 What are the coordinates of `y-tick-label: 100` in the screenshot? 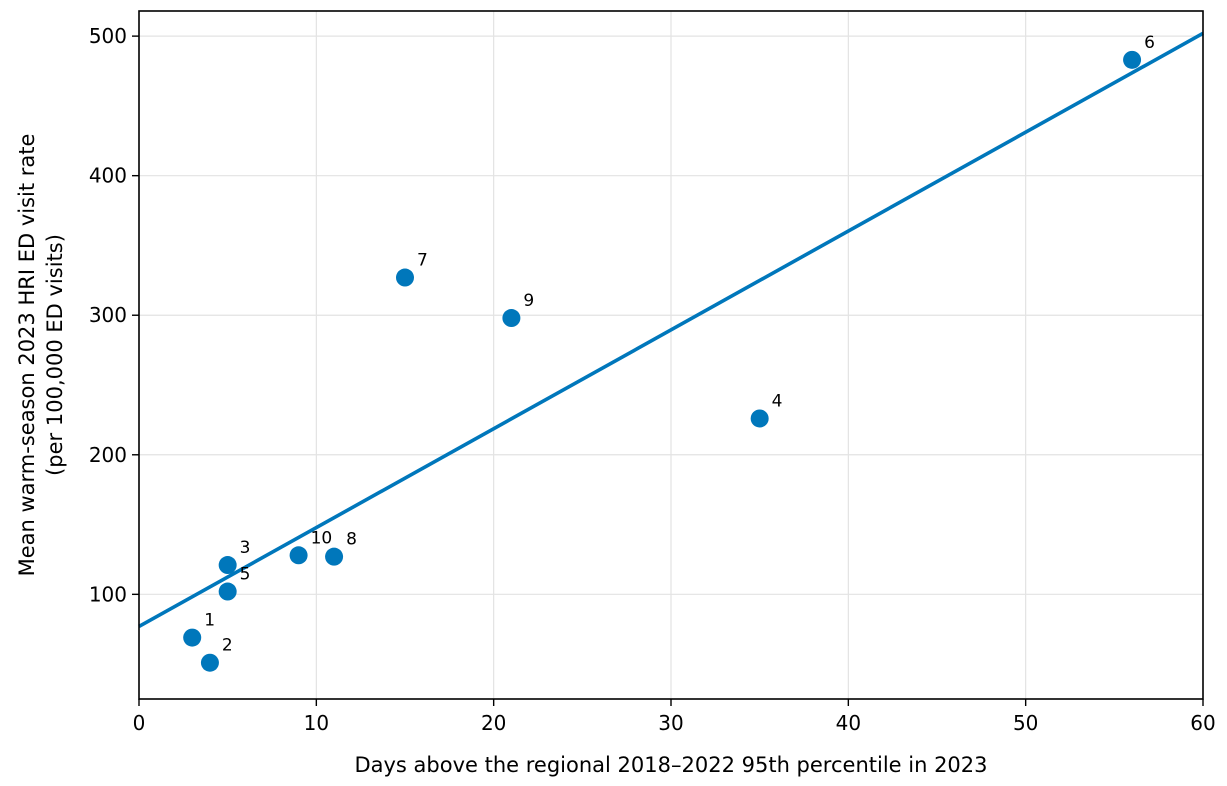 It's located at (108, 594).